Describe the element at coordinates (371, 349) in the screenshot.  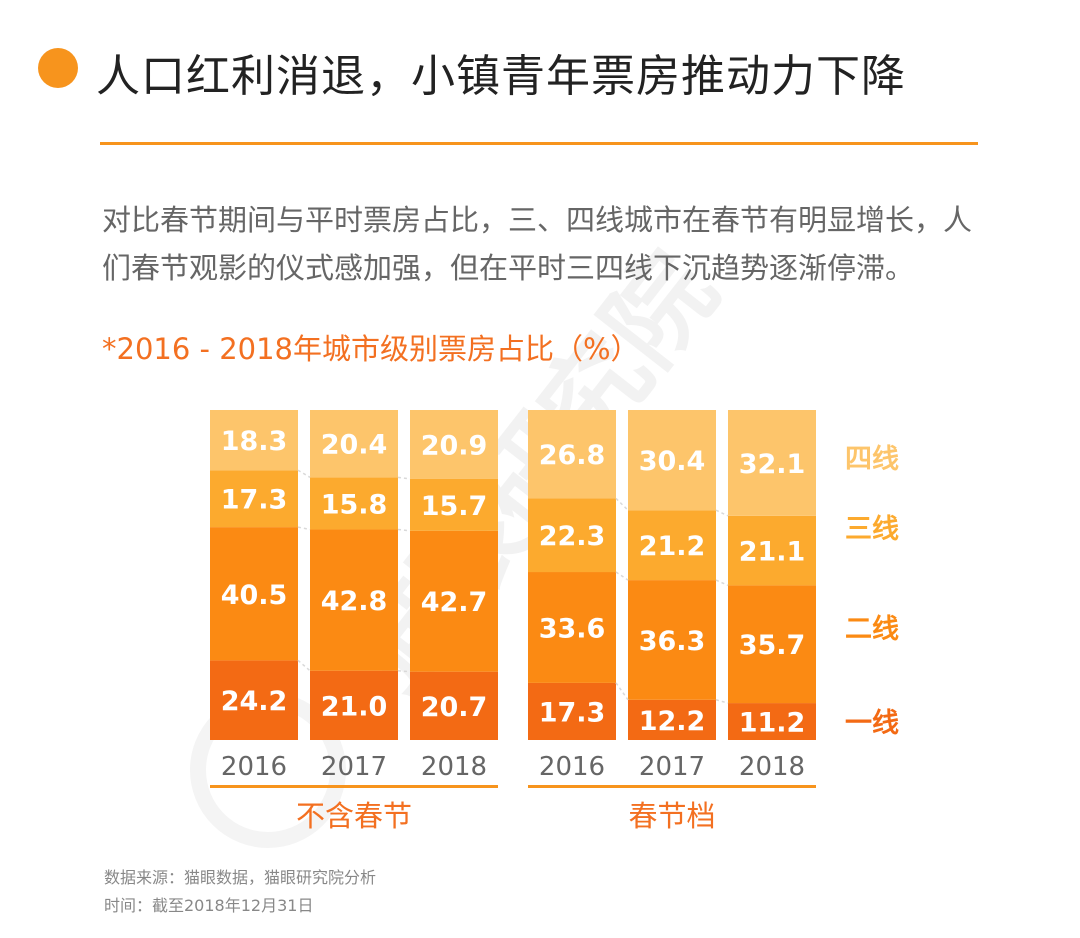
I see `chart-title: *2016 - 2018年城市级别票房占比（%）` at that location.